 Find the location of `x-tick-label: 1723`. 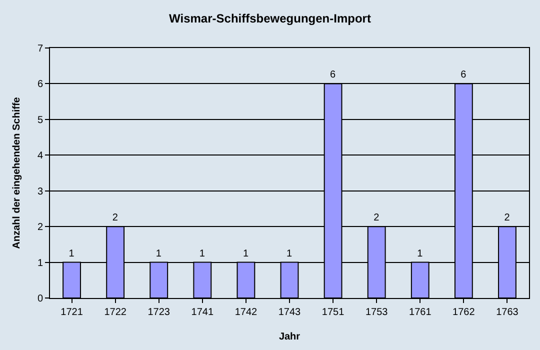

x-tick-label: 1723 is located at coordinates (159, 312).